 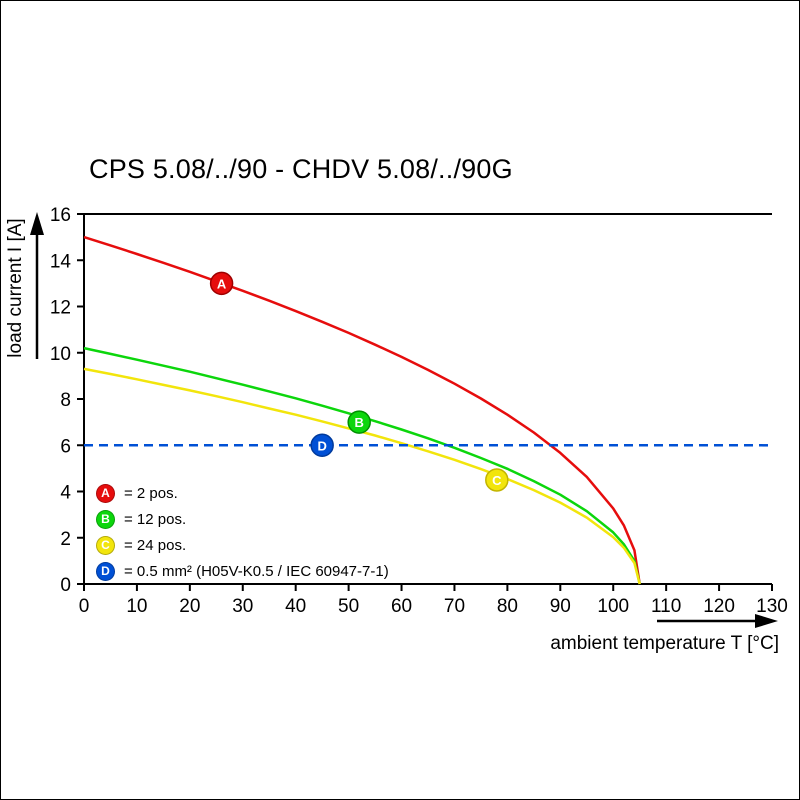 I want to click on legend-badge-d: D, so click(x=105, y=571).